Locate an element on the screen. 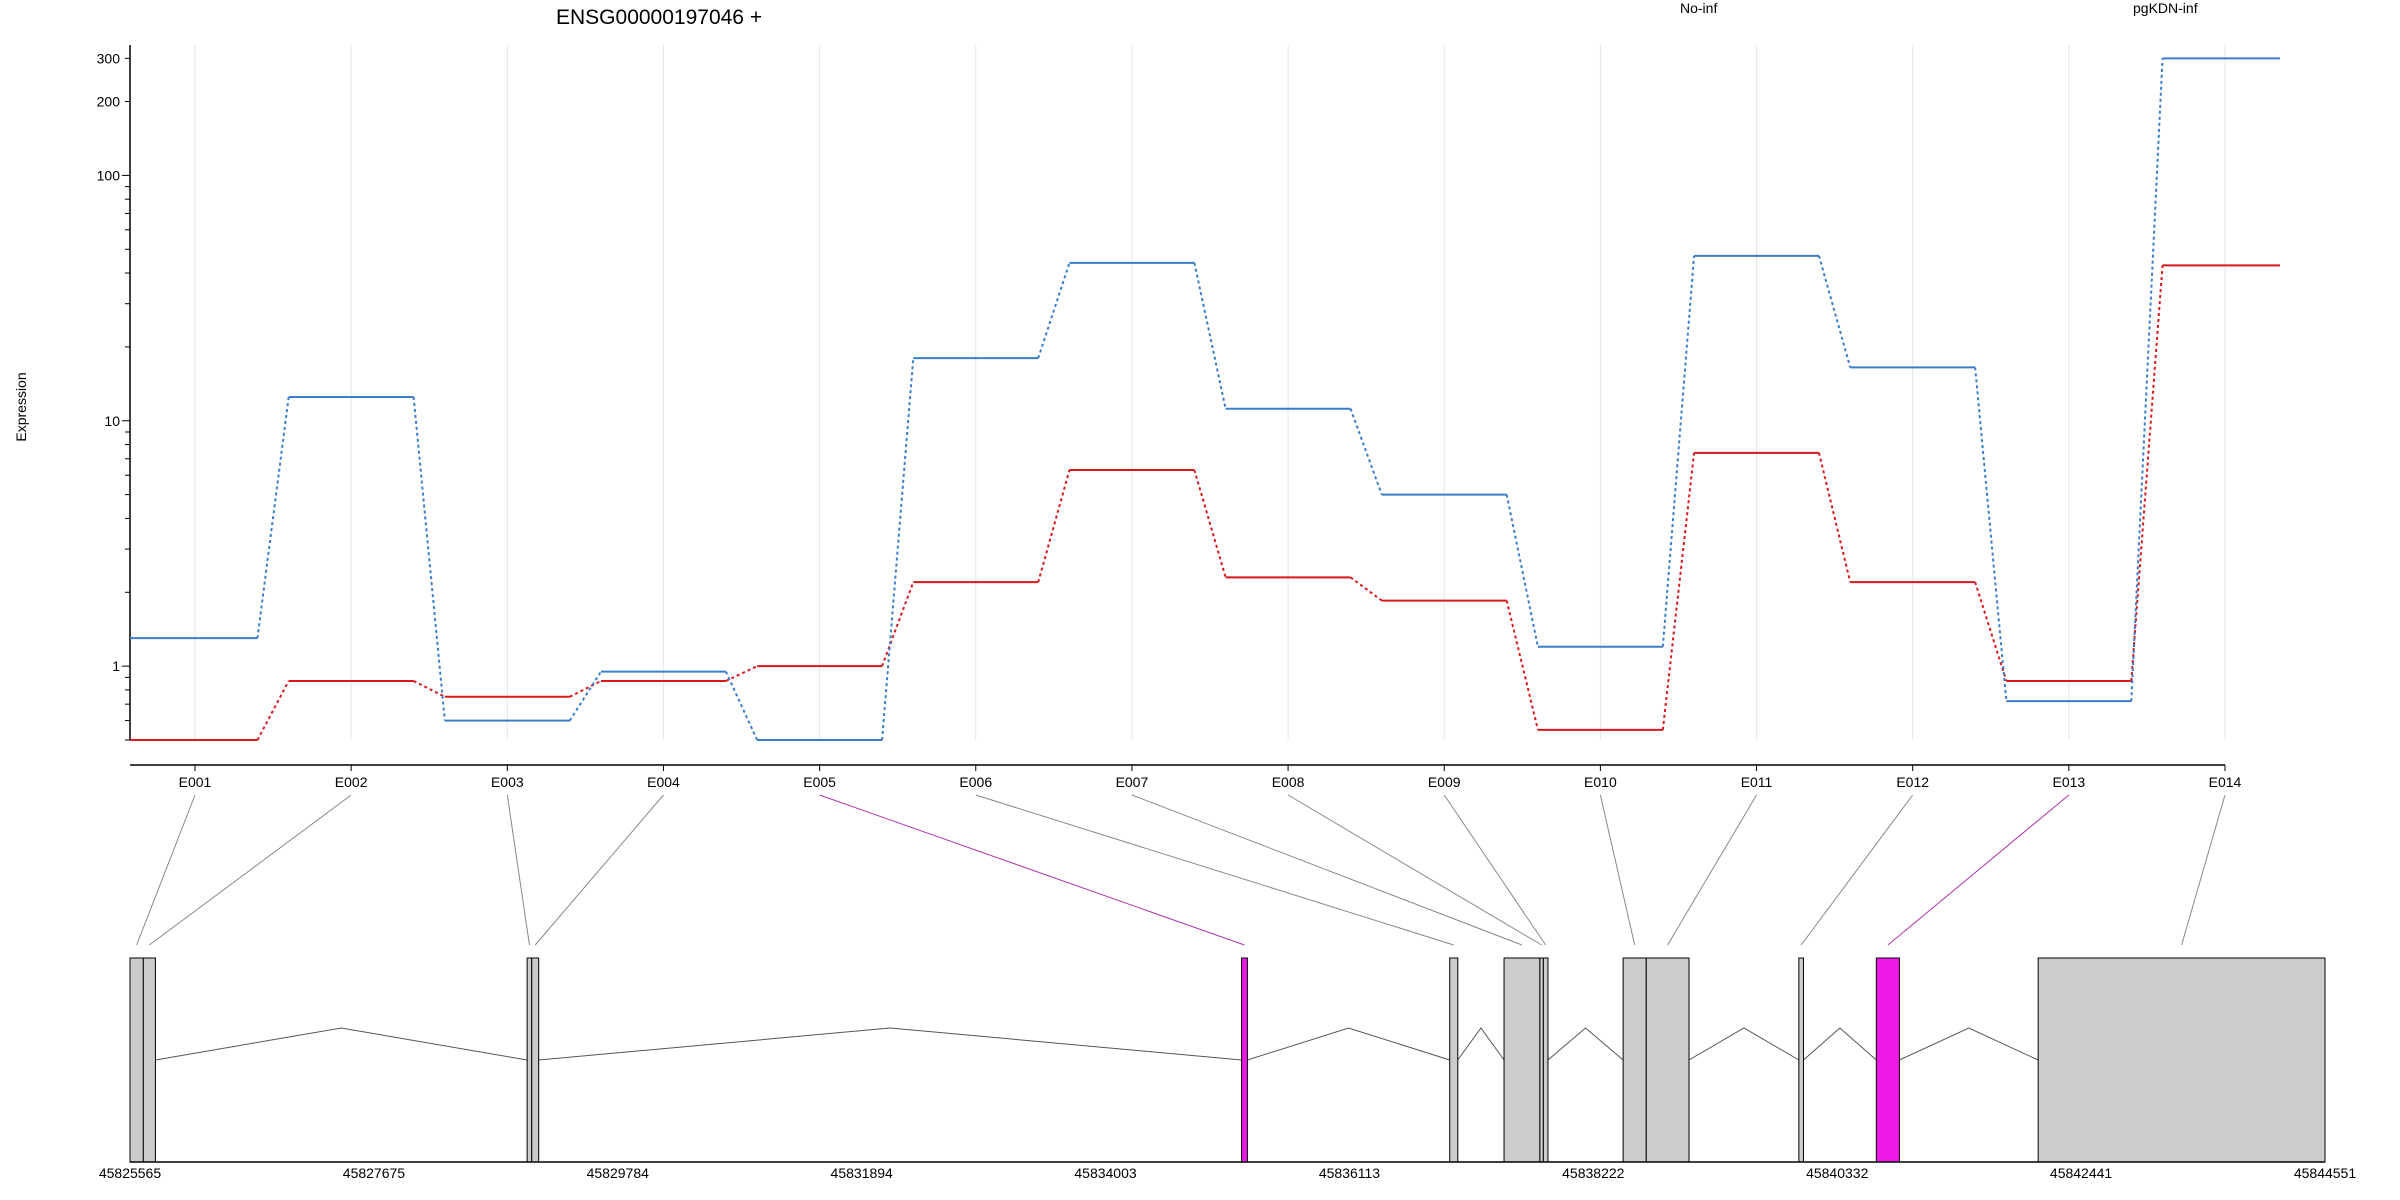 This screenshot has width=2400, height=1200. y-tick-label: 300 is located at coordinates (109, 58).